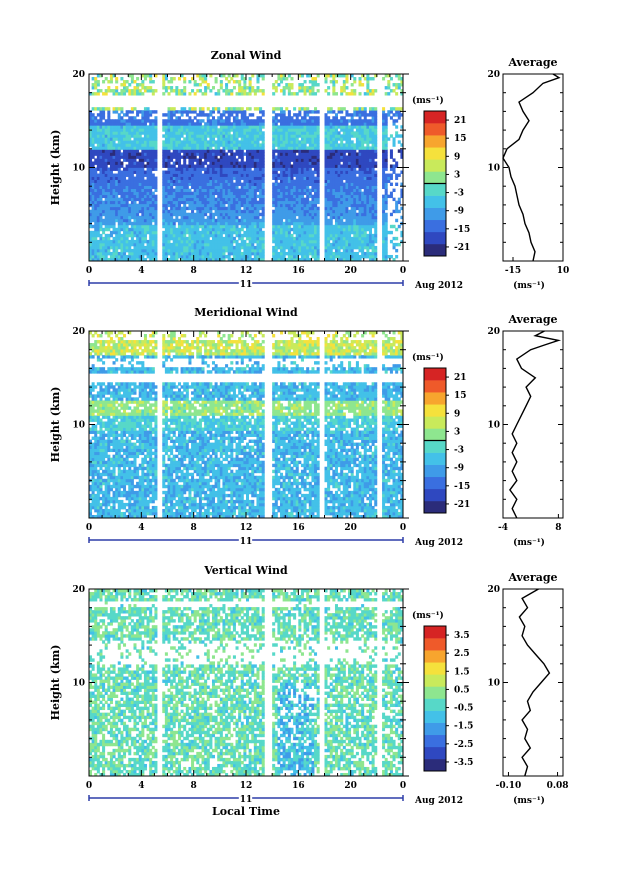 The height and width of the screenshot is (873, 617). Describe the element at coordinates (246, 55) in the screenshot. I see `chart-title: Zonal Wind` at that location.